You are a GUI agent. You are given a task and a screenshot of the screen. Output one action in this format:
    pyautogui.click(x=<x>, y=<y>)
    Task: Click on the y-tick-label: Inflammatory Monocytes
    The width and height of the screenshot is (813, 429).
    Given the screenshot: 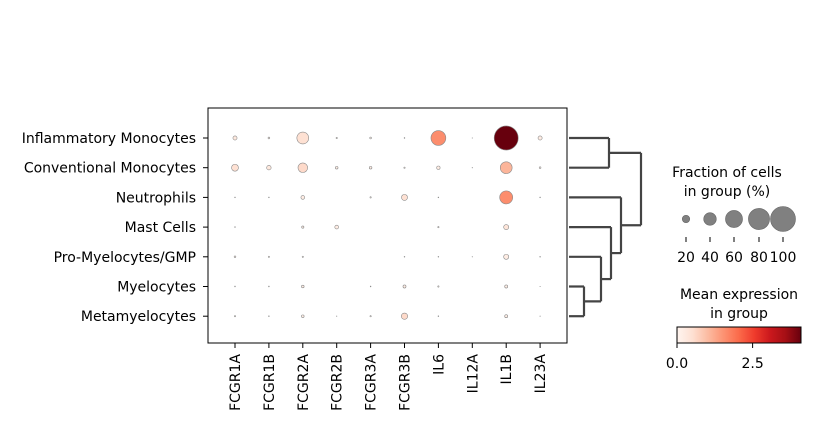 What is the action you would take?
    pyautogui.click(x=109, y=139)
    